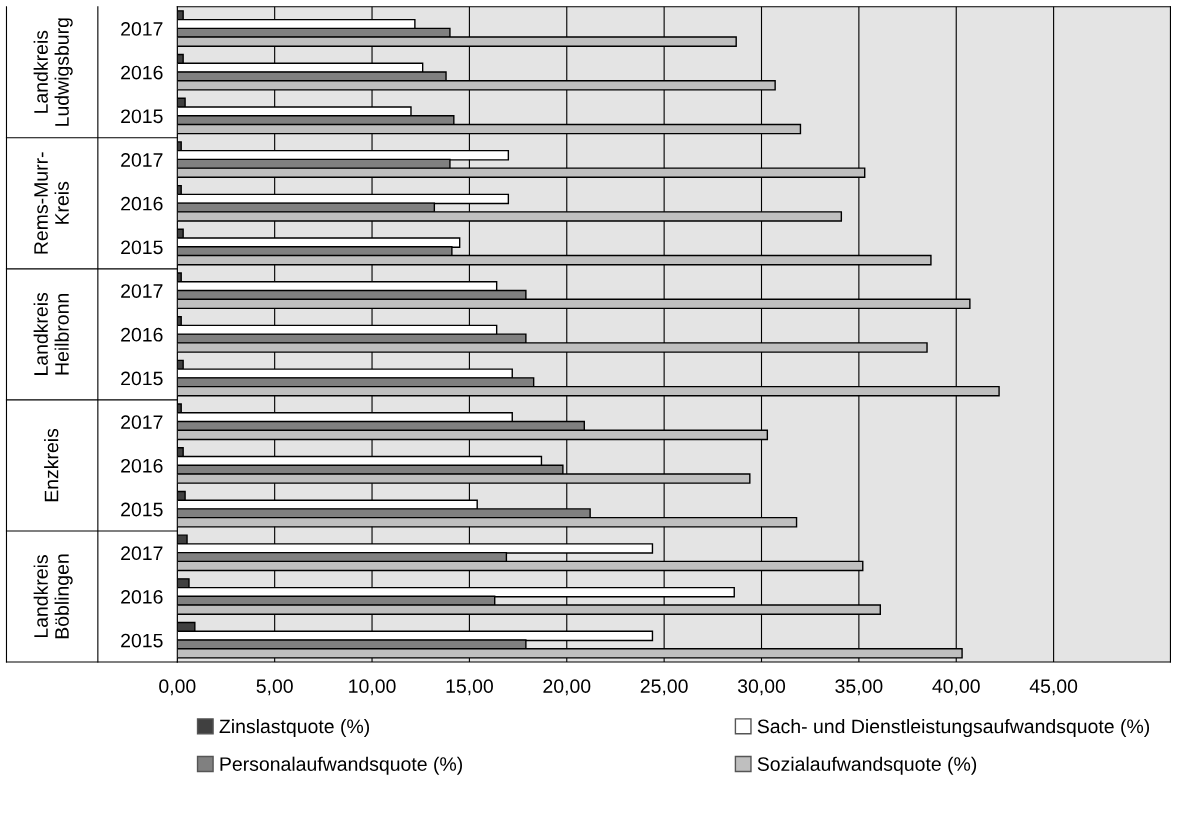  What do you see at coordinates (177, 687) in the screenshot?
I see `x-tick-label: 0,00` at bounding box center [177, 687].